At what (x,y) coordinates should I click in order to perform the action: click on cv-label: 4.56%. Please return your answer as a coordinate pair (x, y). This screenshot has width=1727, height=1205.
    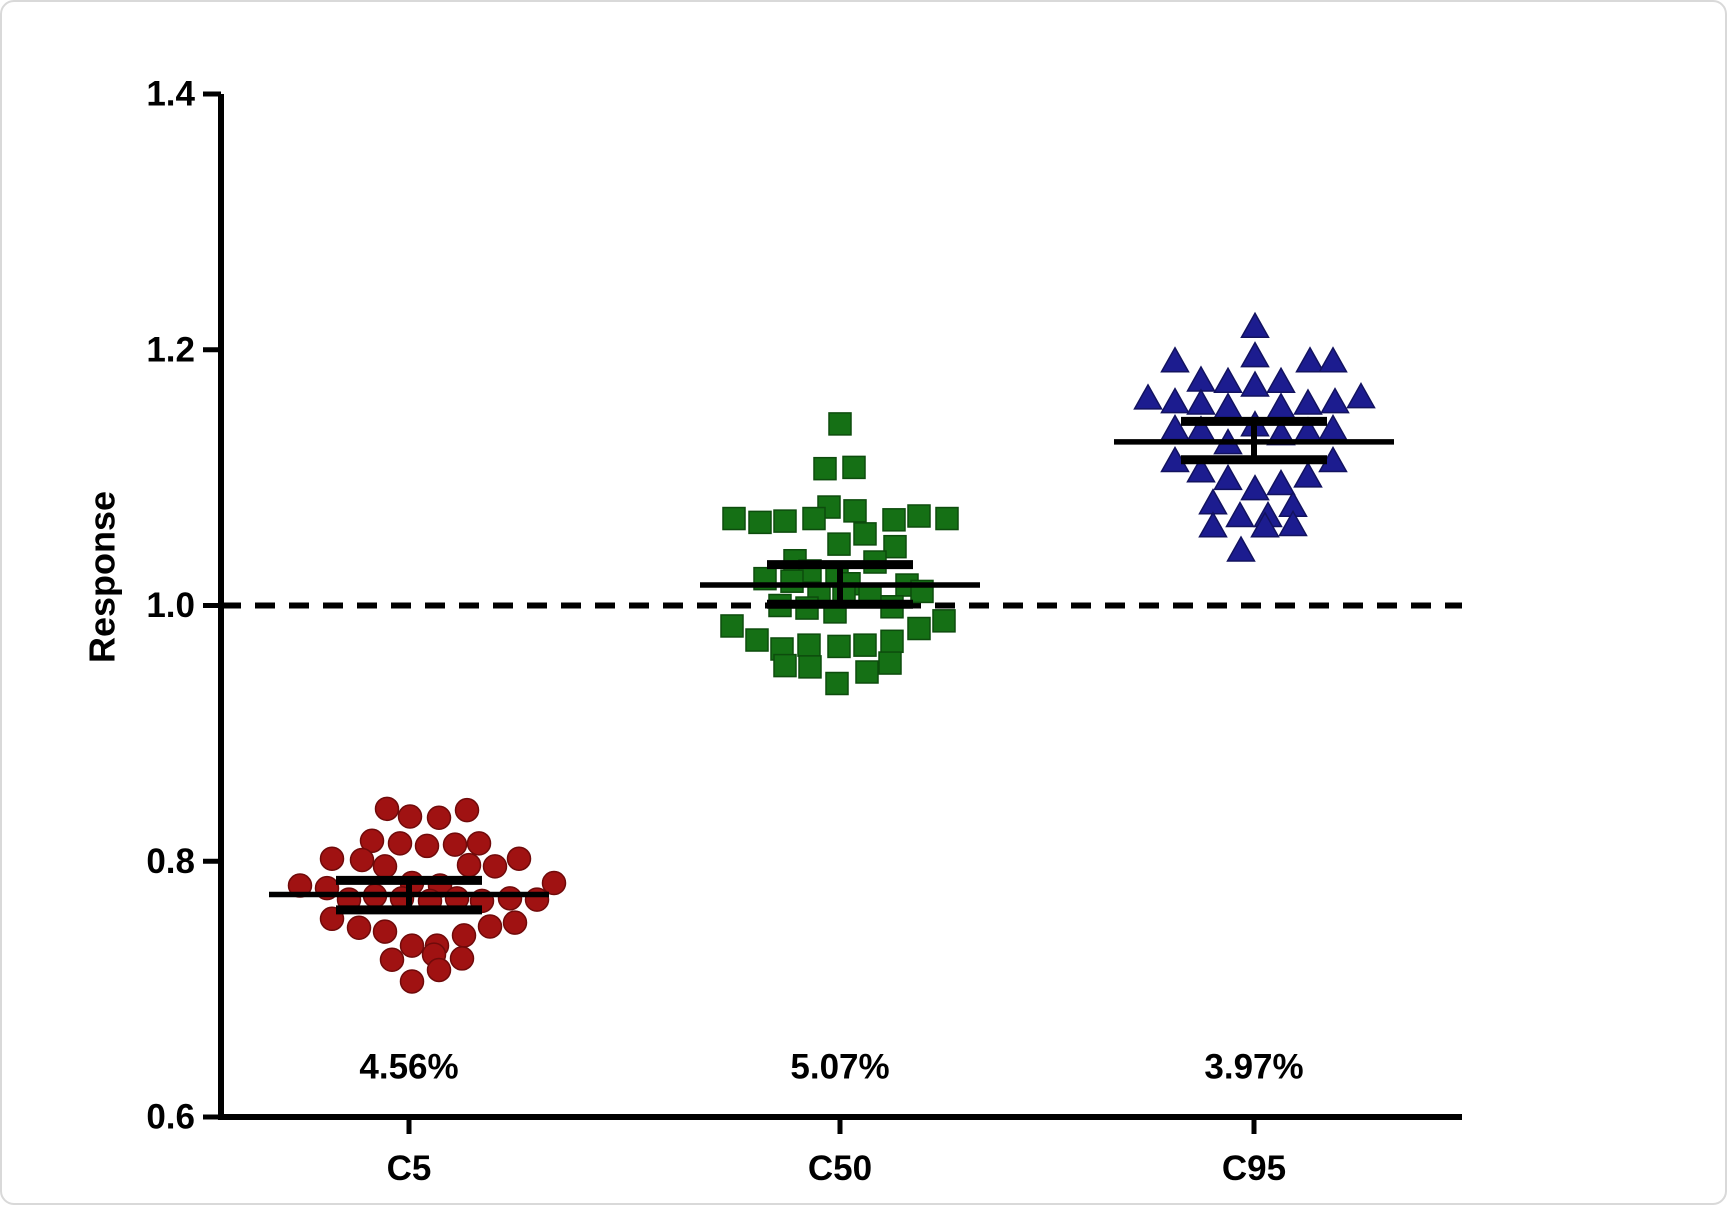
    Looking at the image, I should click on (408, 1067).